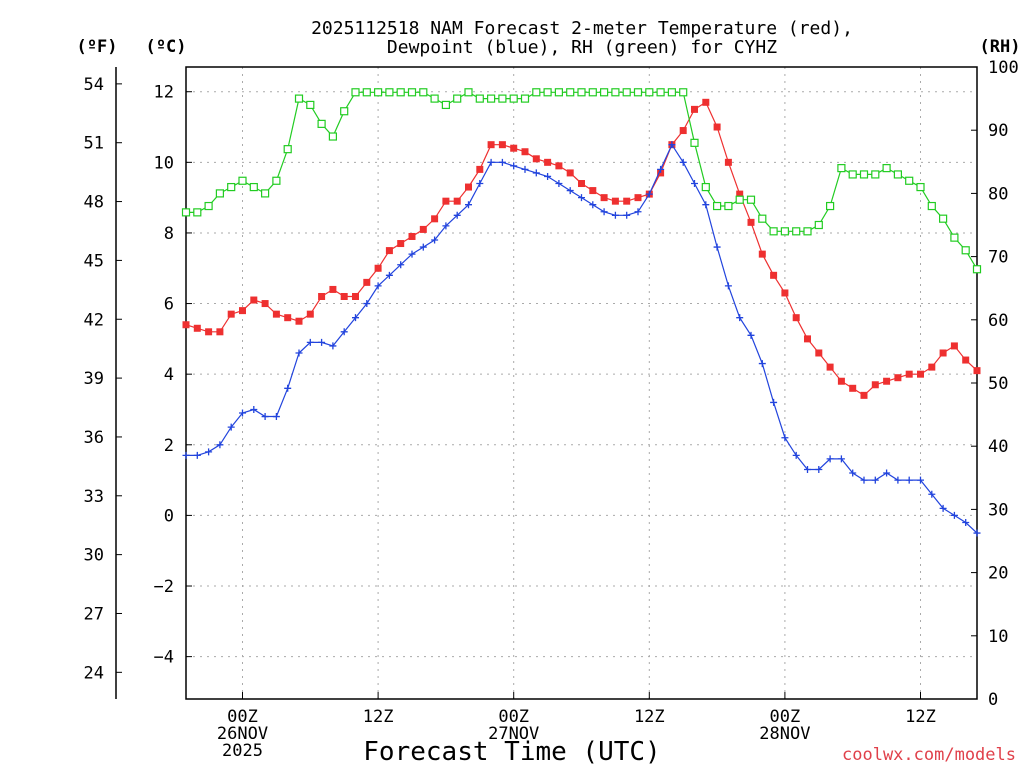 The width and height of the screenshot is (1024, 768). What do you see at coordinates (1000, 47) in the screenshot?
I see `rh-unit-label: (RH)` at bounding box center [1000, 47].